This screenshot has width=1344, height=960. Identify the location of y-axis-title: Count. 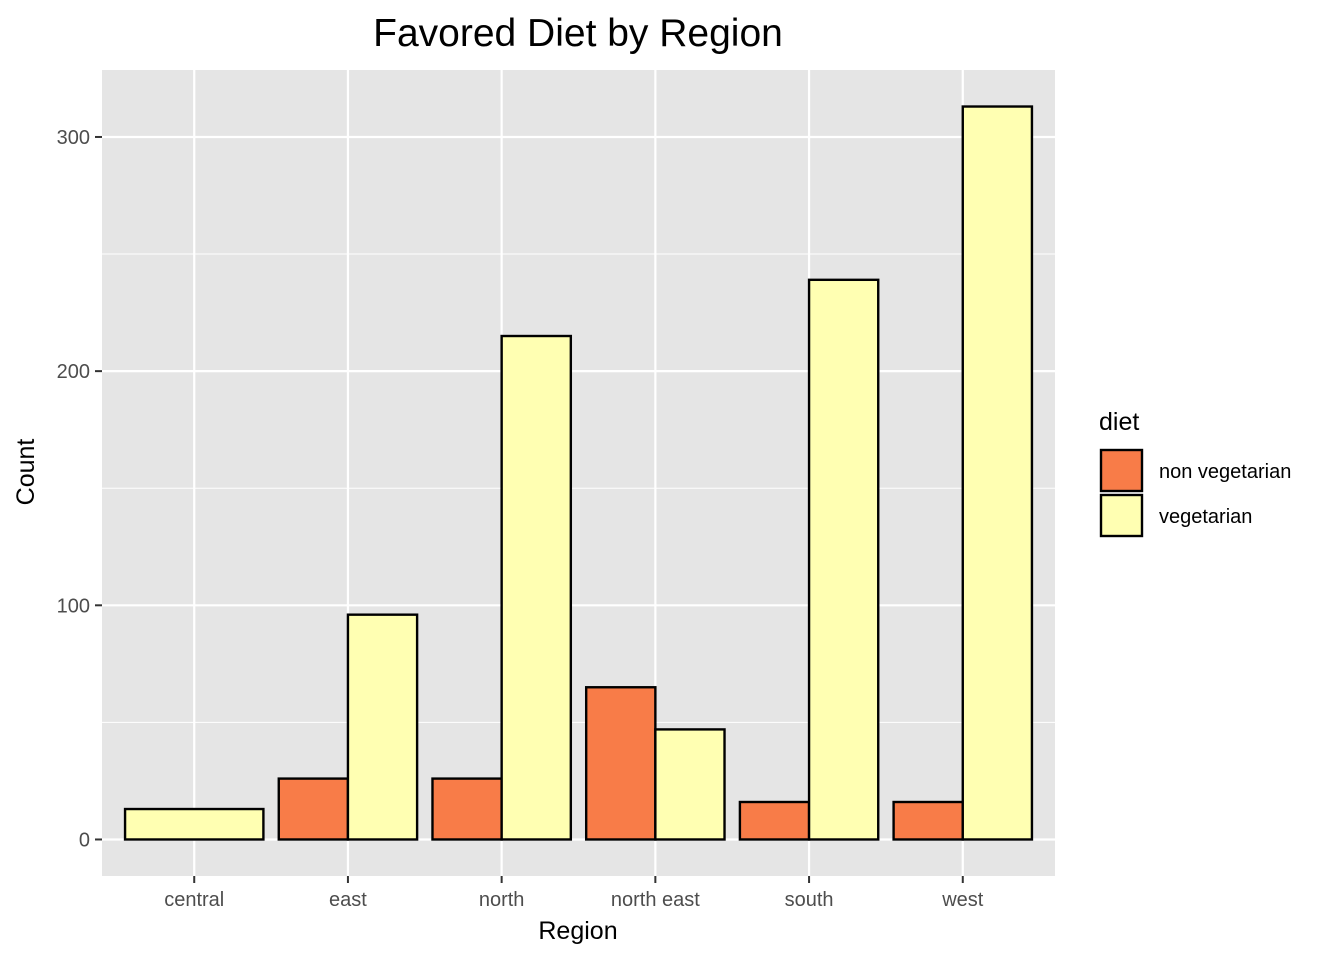
(26, 472).